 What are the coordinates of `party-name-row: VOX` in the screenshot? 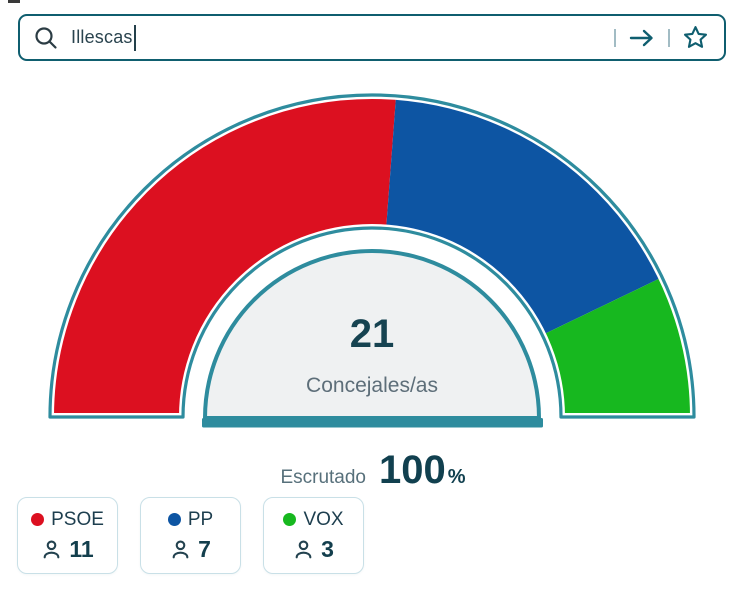 It's located at (313, 519).